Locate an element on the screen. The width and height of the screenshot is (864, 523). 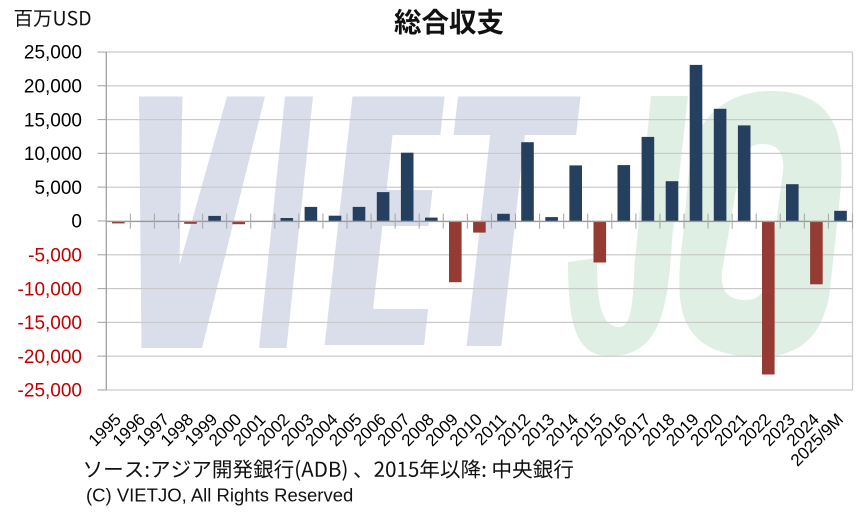
svg-text: -20,000 is located at coordinates (50, 357).